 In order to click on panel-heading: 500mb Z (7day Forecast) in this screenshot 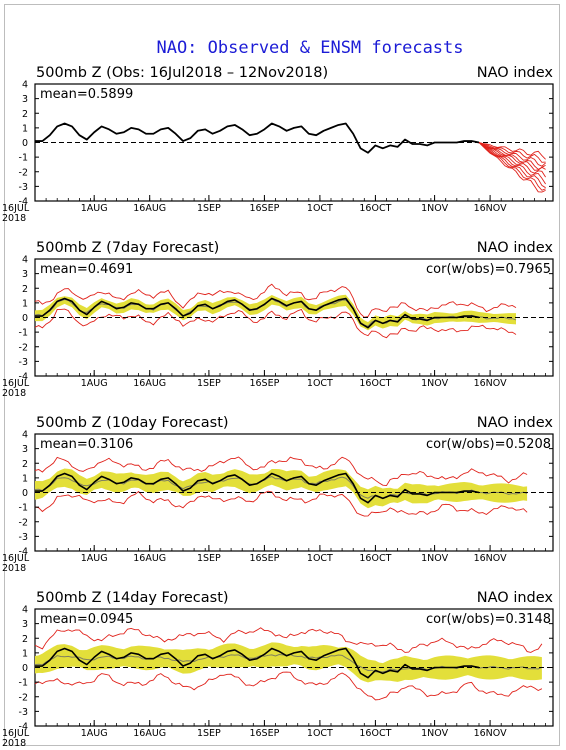, I will do `click(127, 248)`.